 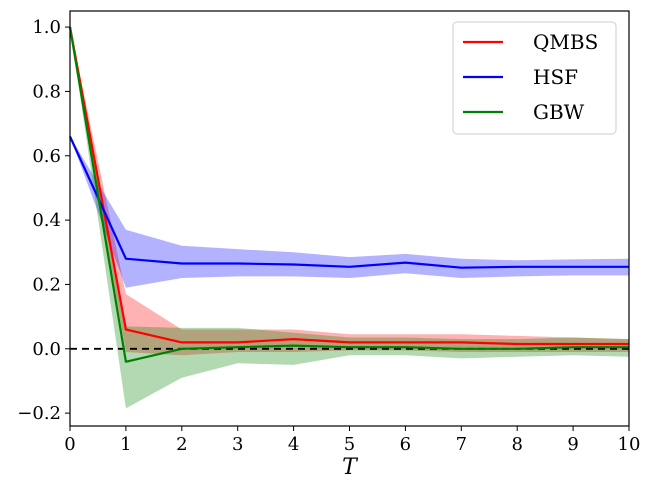 I want to click on x-tick-label: 5, so click(x=349, y=444).